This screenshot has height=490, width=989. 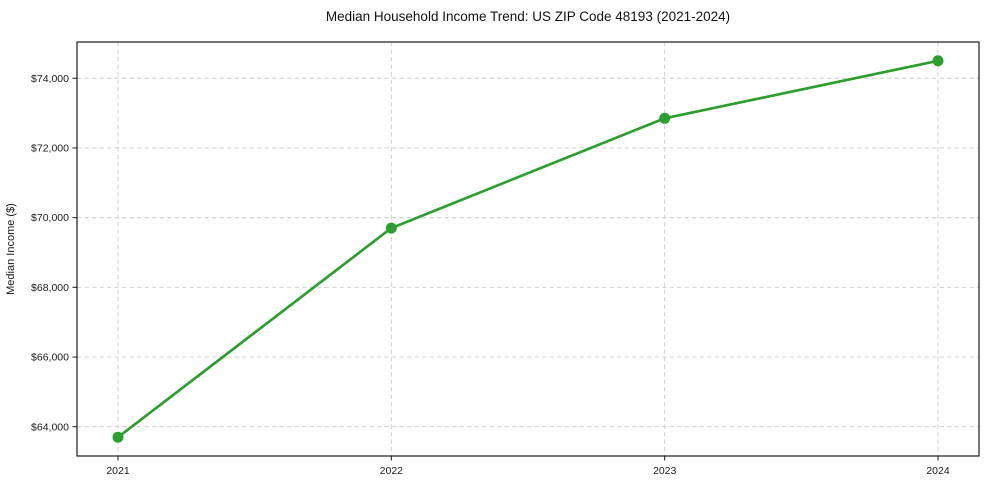 What do you see at coordinates (50, 218) in the screenshot?
I see `y-tick-label: $70,000` at bounding box center [50, 218].